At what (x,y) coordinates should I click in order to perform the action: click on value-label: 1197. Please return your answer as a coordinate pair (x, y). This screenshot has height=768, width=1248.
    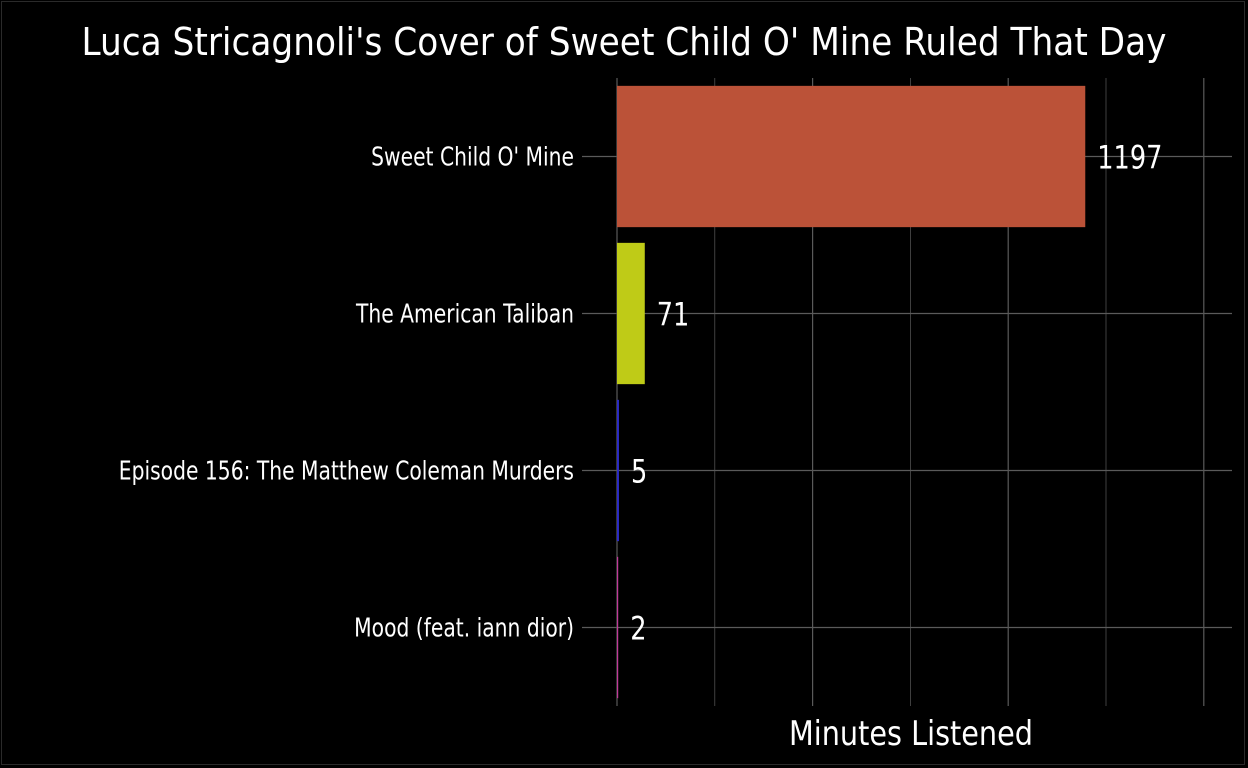
    Looking at the image, I should click on (1129, 158).